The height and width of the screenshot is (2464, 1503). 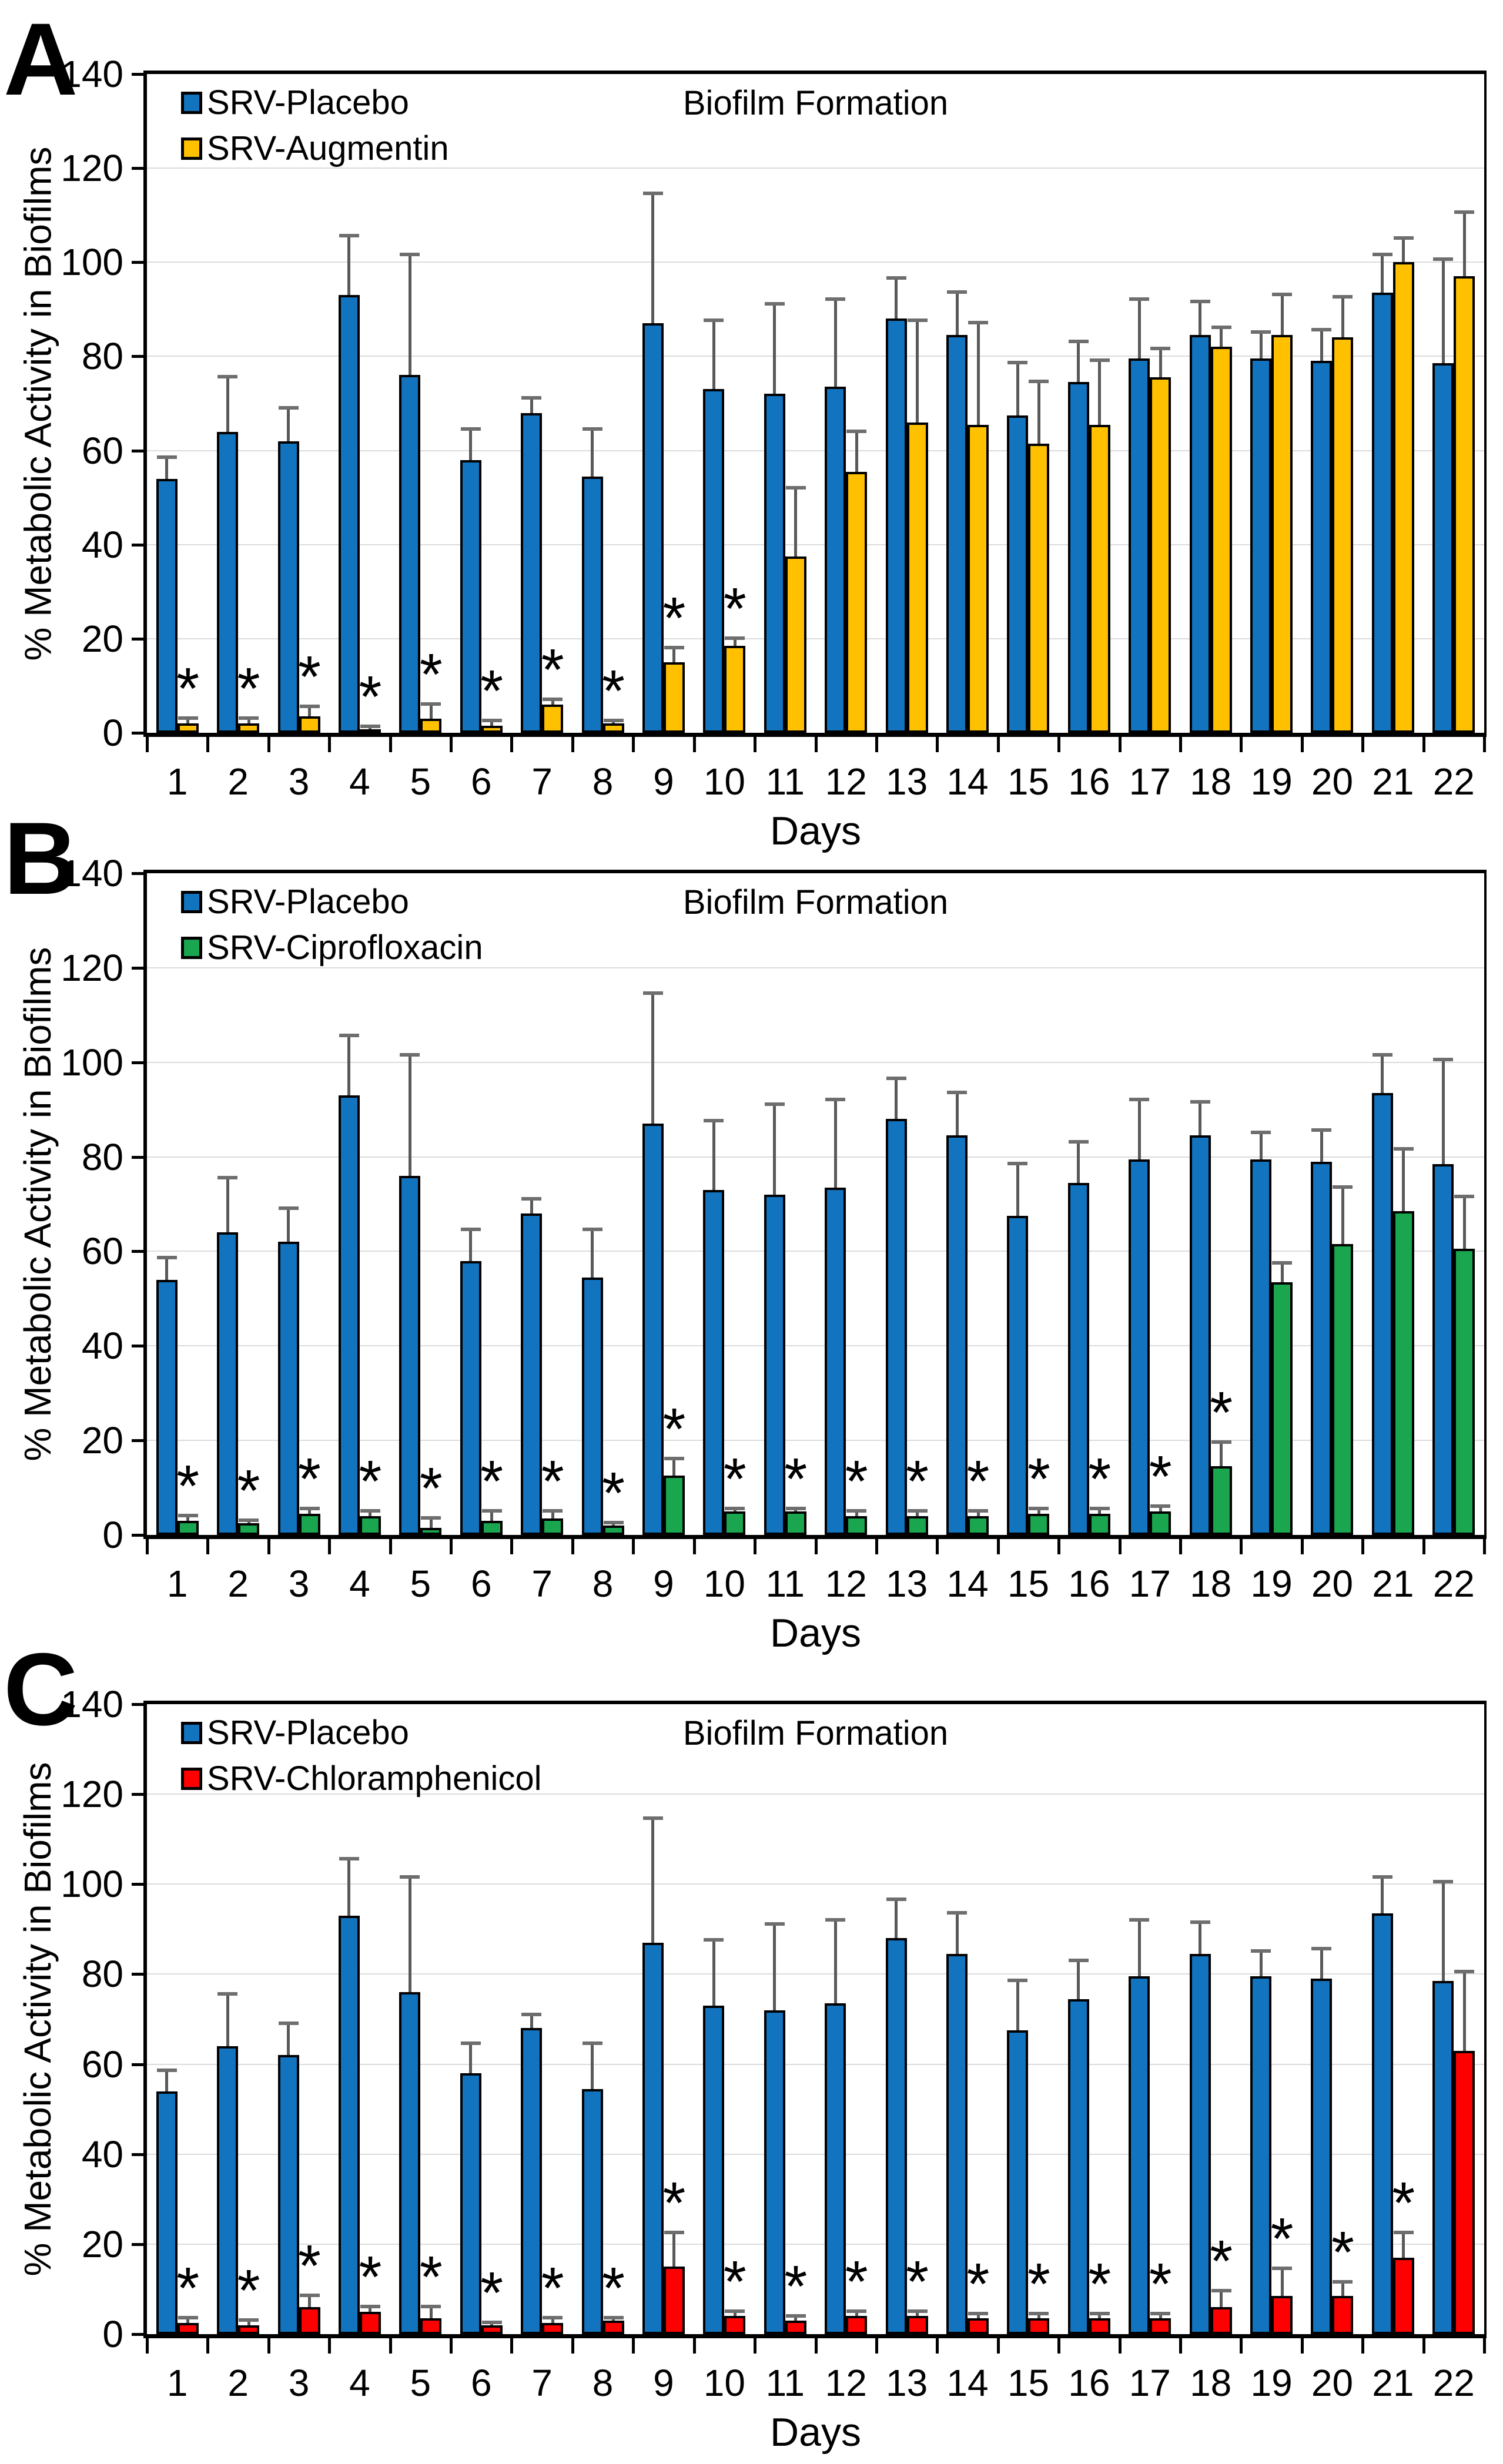 What do you see at coordinates (552, 669) in the screenshot?
I see `significance-asterisk-day-7: *` at bounding box center [552, 669].